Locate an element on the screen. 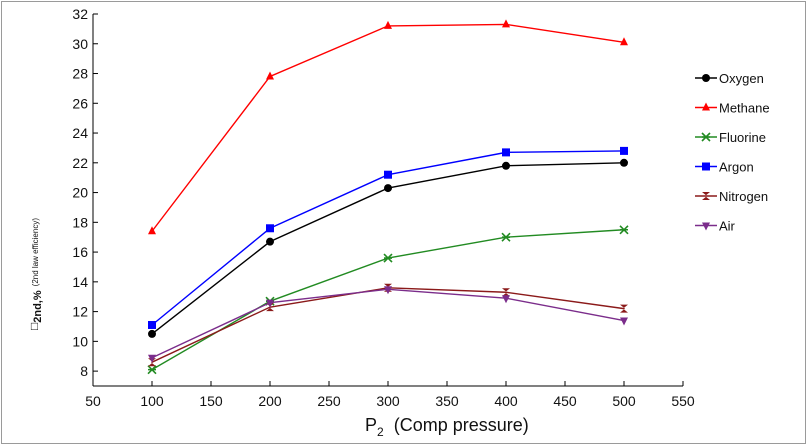  x-tick-label: 400 is located at coordinates (506, 401).